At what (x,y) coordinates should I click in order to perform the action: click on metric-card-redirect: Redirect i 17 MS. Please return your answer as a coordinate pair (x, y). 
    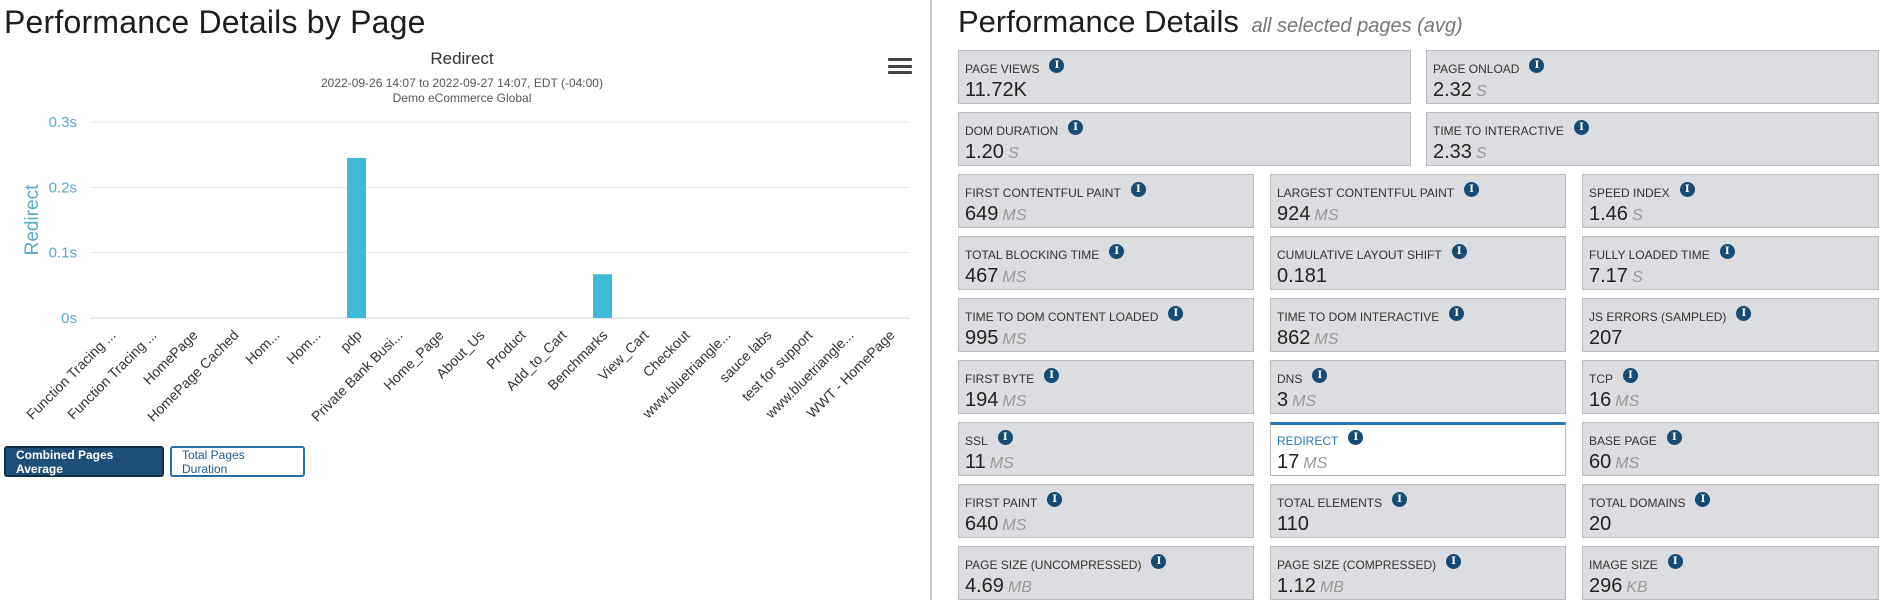
    Looking at the image, I should click on (1418, 449).